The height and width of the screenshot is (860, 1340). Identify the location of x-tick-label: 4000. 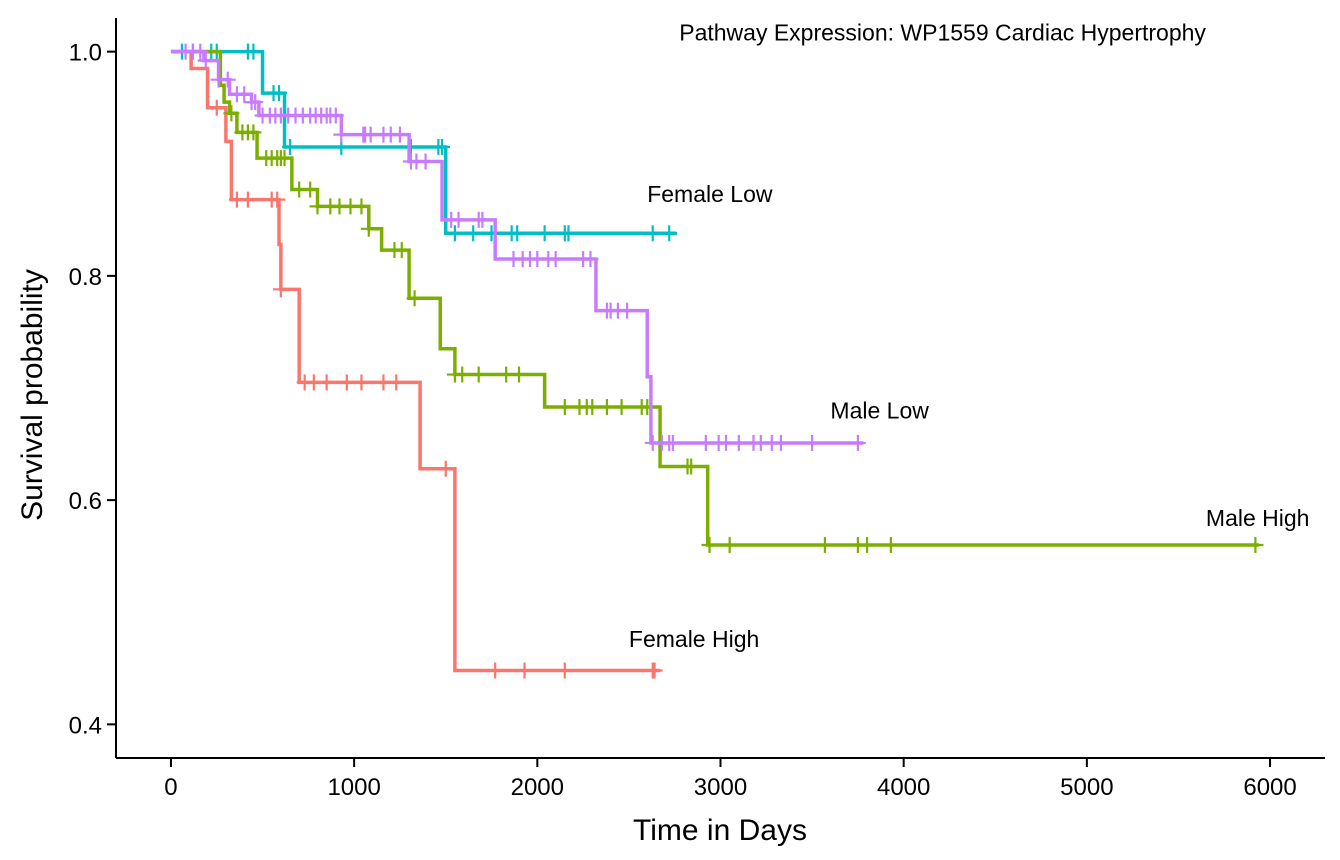
(903, 787).